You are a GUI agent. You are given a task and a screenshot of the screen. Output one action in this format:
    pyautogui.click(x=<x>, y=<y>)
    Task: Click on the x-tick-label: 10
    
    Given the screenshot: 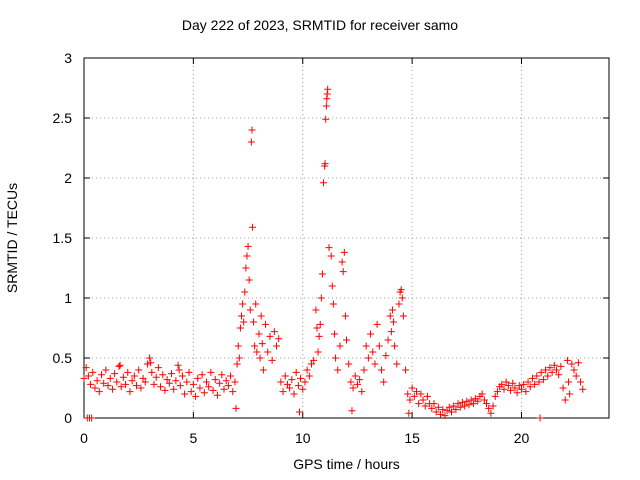 What is the action you would take?
    pyautogui.click(x=303, y=438)
    